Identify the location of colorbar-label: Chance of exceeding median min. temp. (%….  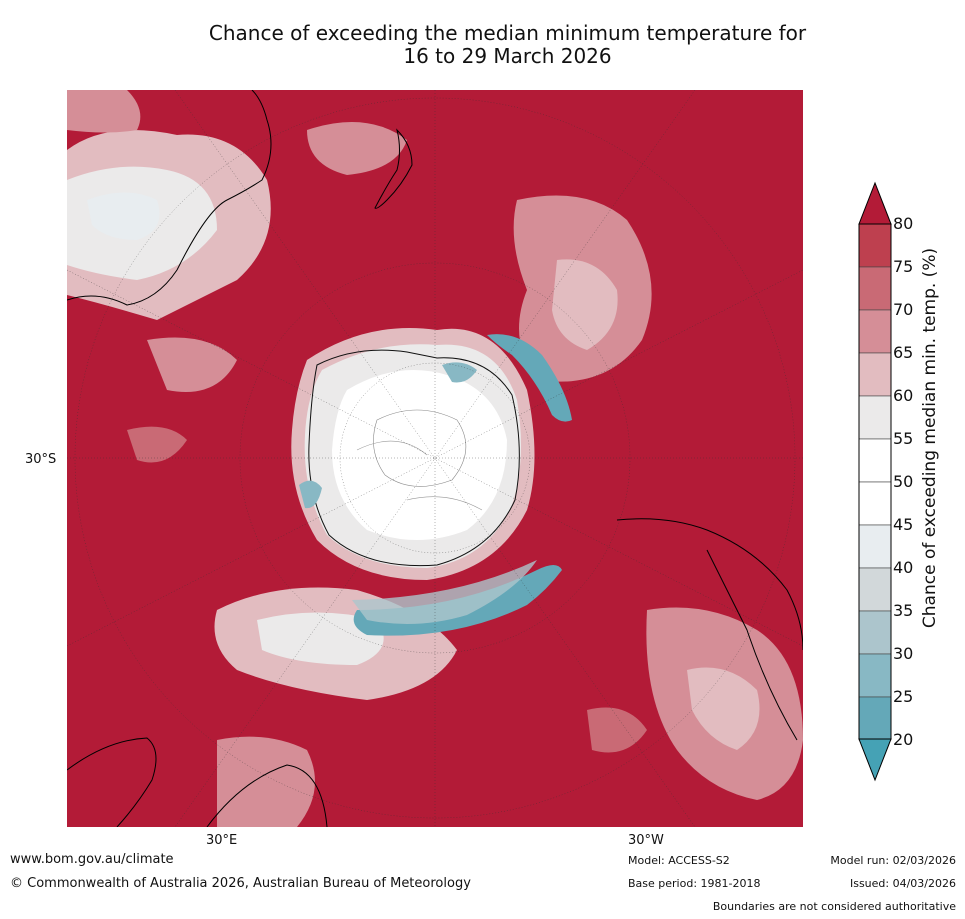
(930, 438).